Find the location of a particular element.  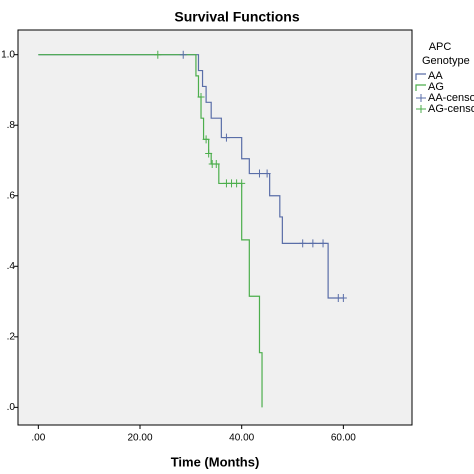

legend-label: AG-censored is located at coordinates (451, 109).